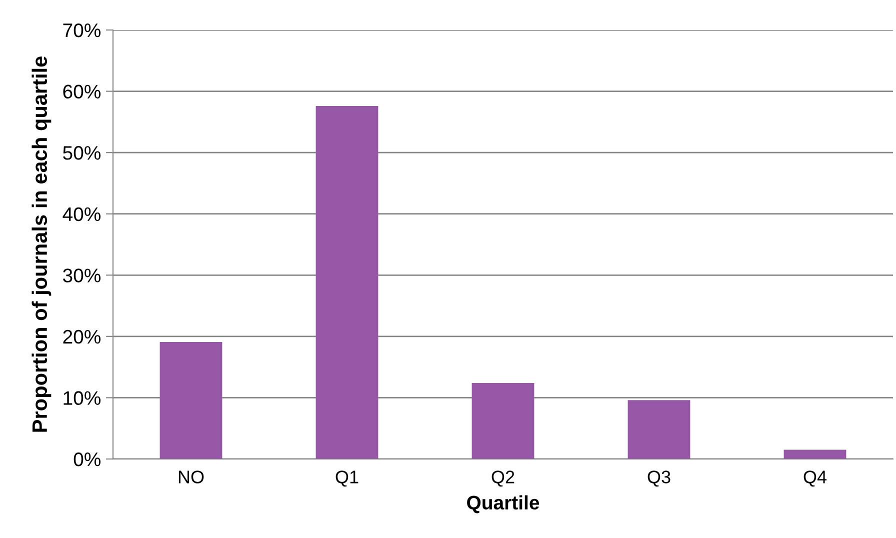 The width and height of the screenshot is (896, 538). What do you see at coordinates (503, 478) in the screenshot?
I see `x-tick-label: Q2` at bounding box center [503, 478].